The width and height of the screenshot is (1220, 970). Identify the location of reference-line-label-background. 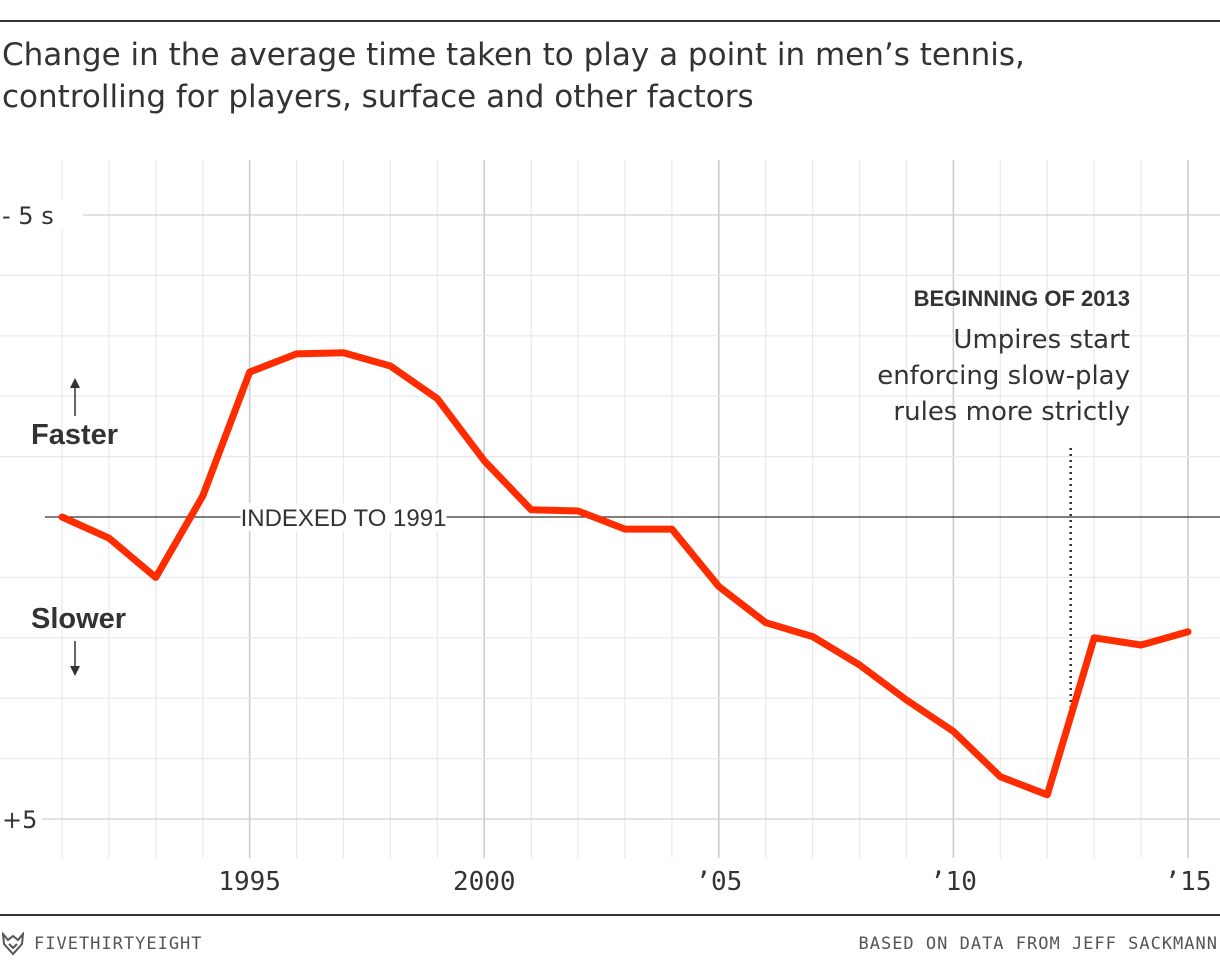
(343, 517).